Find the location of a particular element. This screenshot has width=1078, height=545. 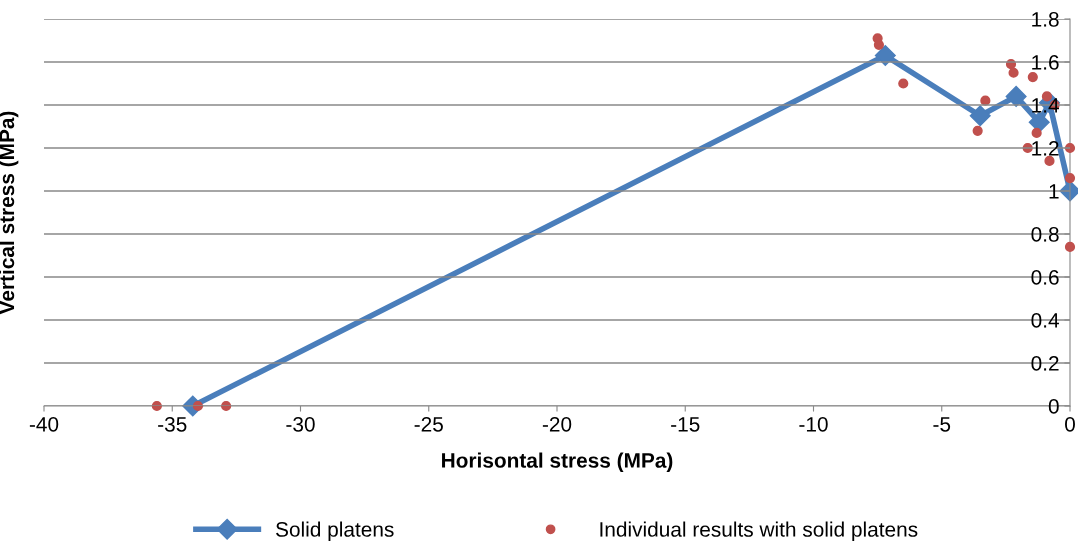

y-tick-label: 0.8 is located at coordinates (1045, 234).